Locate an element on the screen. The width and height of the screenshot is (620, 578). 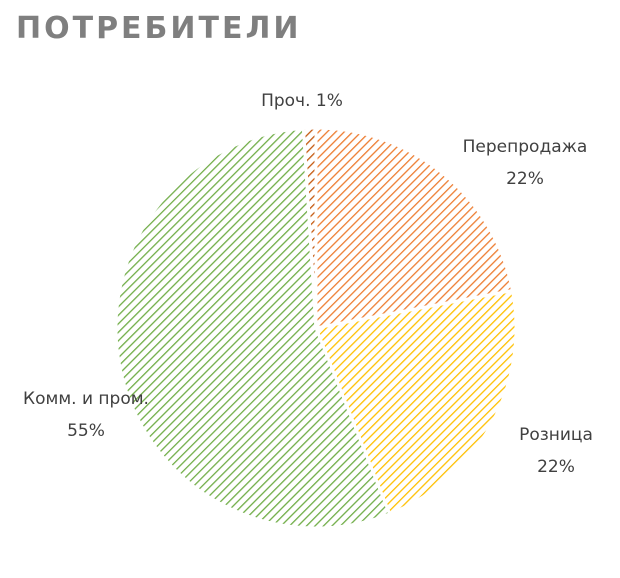
category-label: Комм. и пром. is located at coordinates (86, 399).